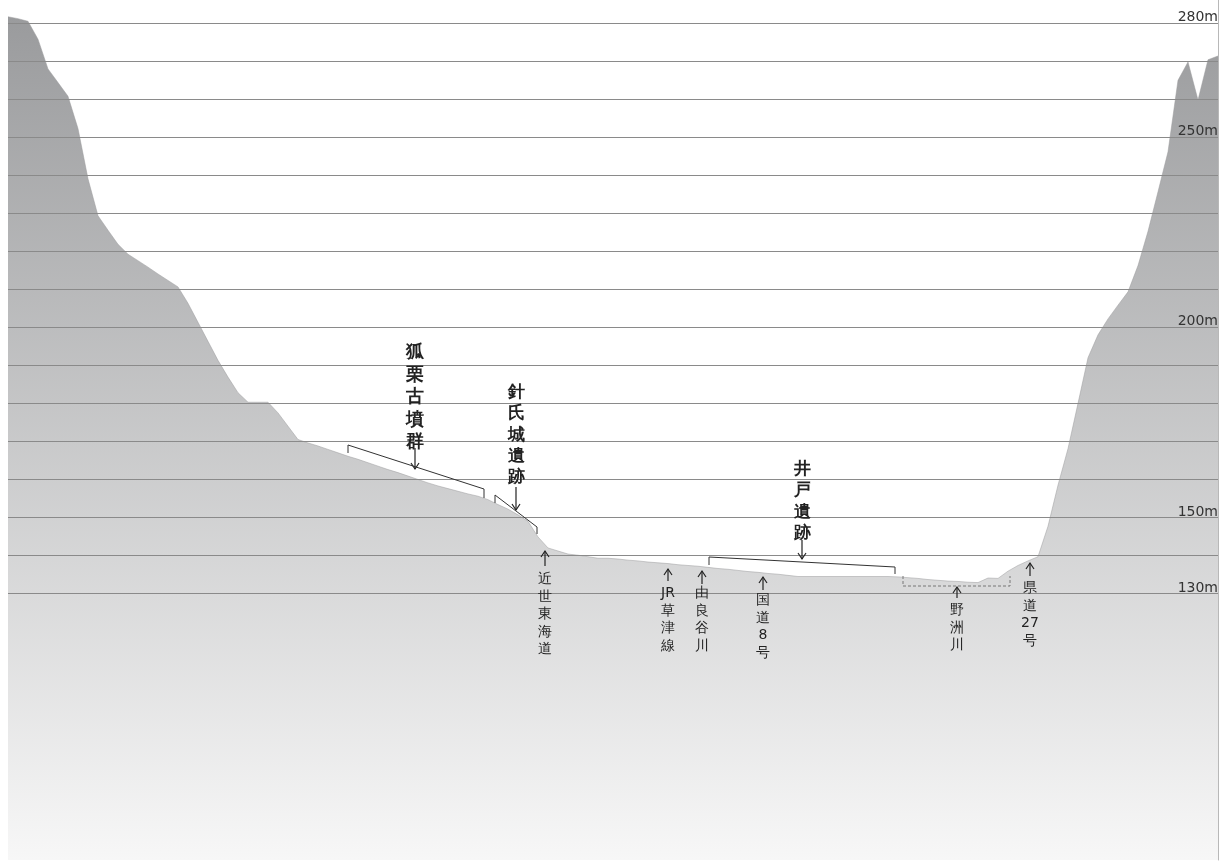  I want to click on annotation: 由良谷川, so click(702, 618).